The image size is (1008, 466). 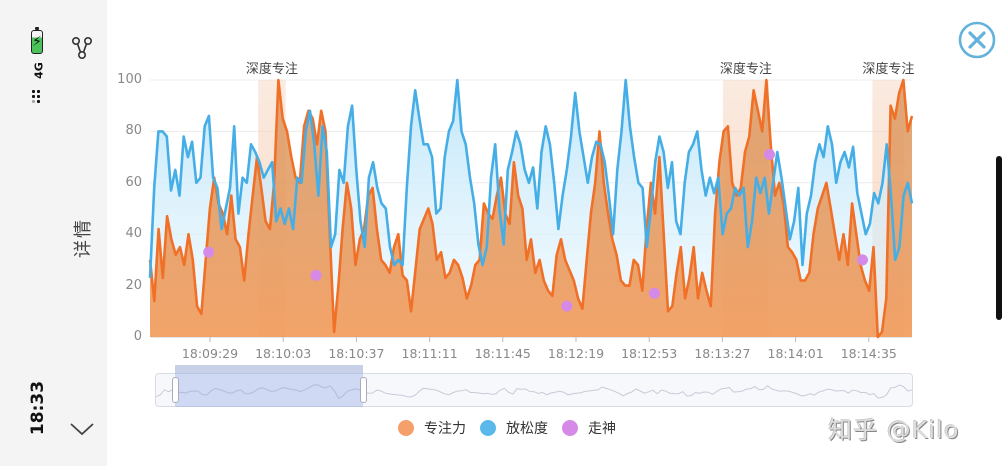 I want to click on x-tick-label: 18:10:03, so click(x=283, y=353).